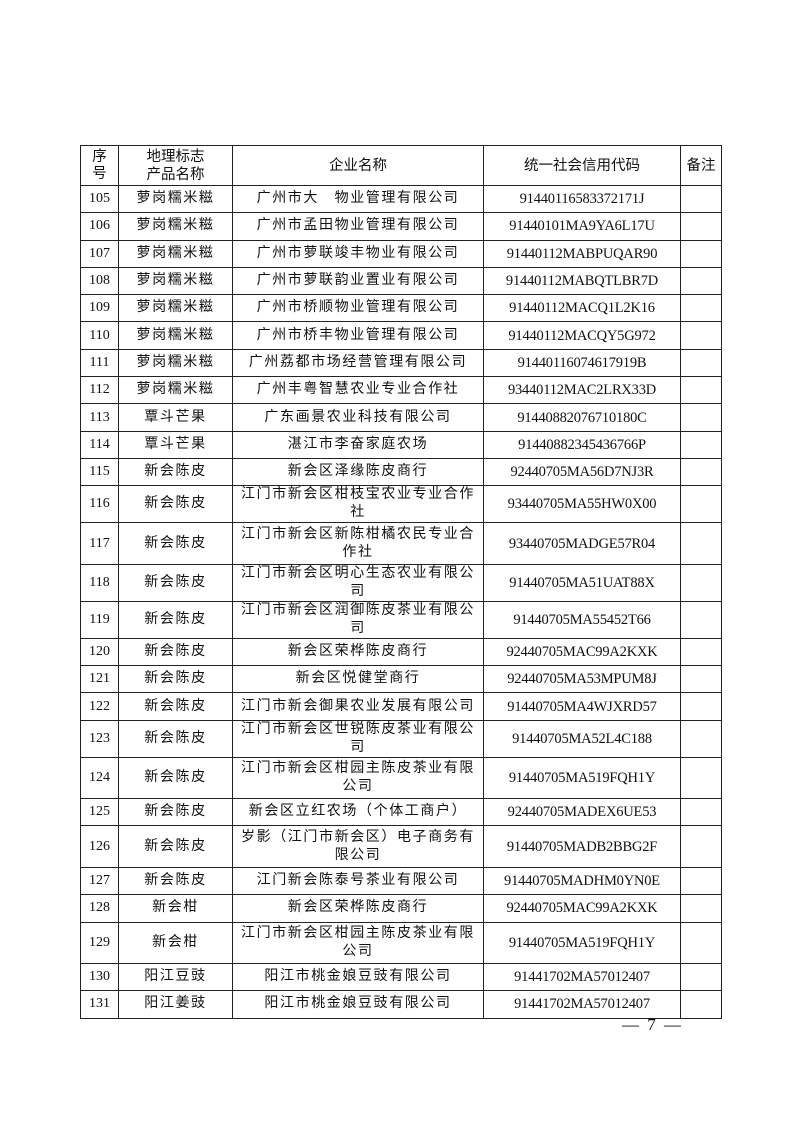 Image resolution: width=794 pixels, height=1123 pixels. What do you see at coordinates (99, 308) in the screenshot?
I see `cell-seq: 109` at bounding box center [99, 308].